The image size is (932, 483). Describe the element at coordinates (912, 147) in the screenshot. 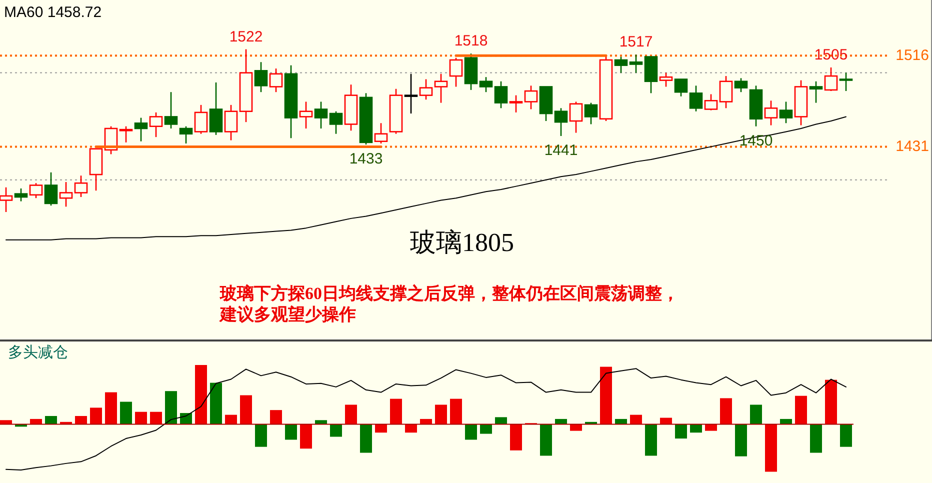

I see `y-tick-label: 1431` at that location.